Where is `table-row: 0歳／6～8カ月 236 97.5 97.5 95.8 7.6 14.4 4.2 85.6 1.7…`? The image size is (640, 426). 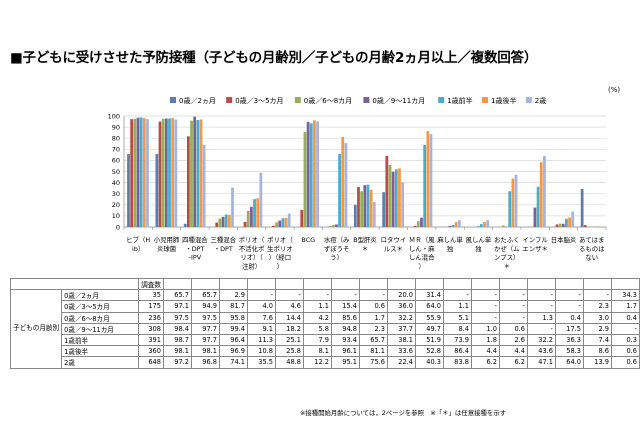
table-row: 0歳／6～8カ月 236 97.5 97.5 95.8 7.6 14.4 4.2 85.6 1.7… is located at coordinates (325, 317).